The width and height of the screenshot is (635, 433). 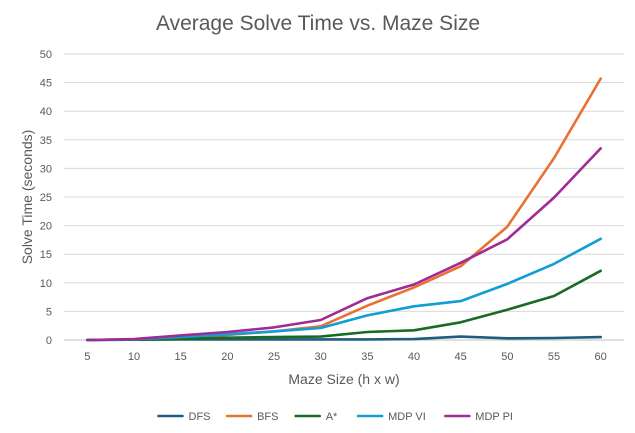 What do you see at coordinates (46, 284) in the screenshot?
I see `y-tick-label: 10` at bounding box center [46, 284].